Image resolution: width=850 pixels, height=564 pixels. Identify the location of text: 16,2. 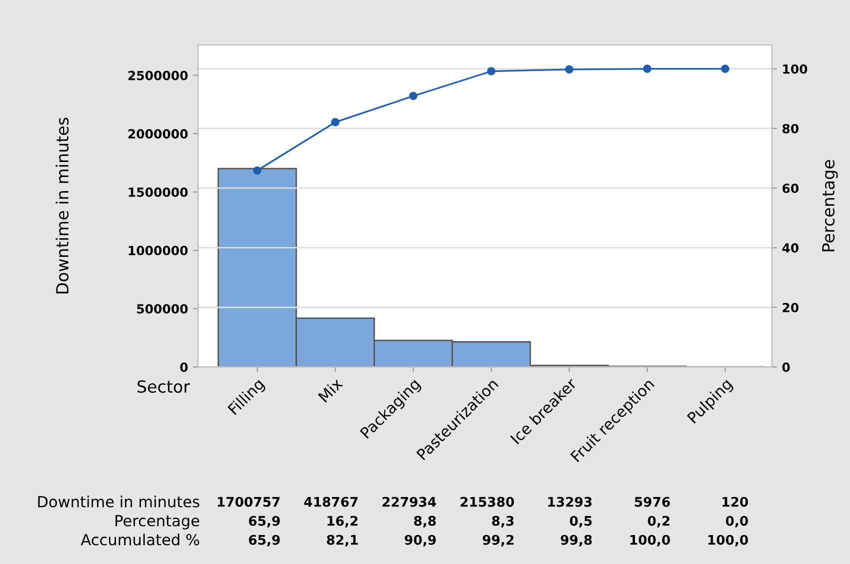
(343, 522).